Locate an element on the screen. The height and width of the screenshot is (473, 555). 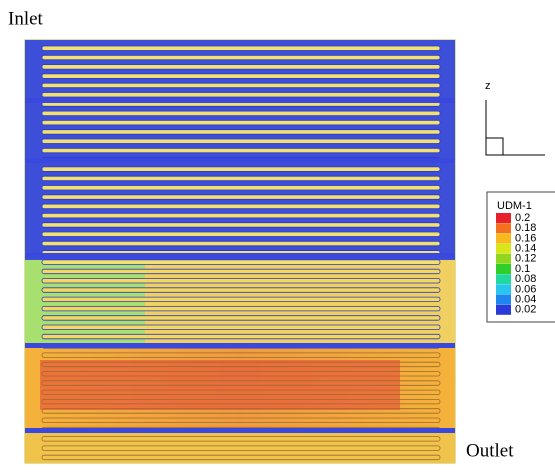
legend-label: 0.18 is located at coordinates (525, 228).